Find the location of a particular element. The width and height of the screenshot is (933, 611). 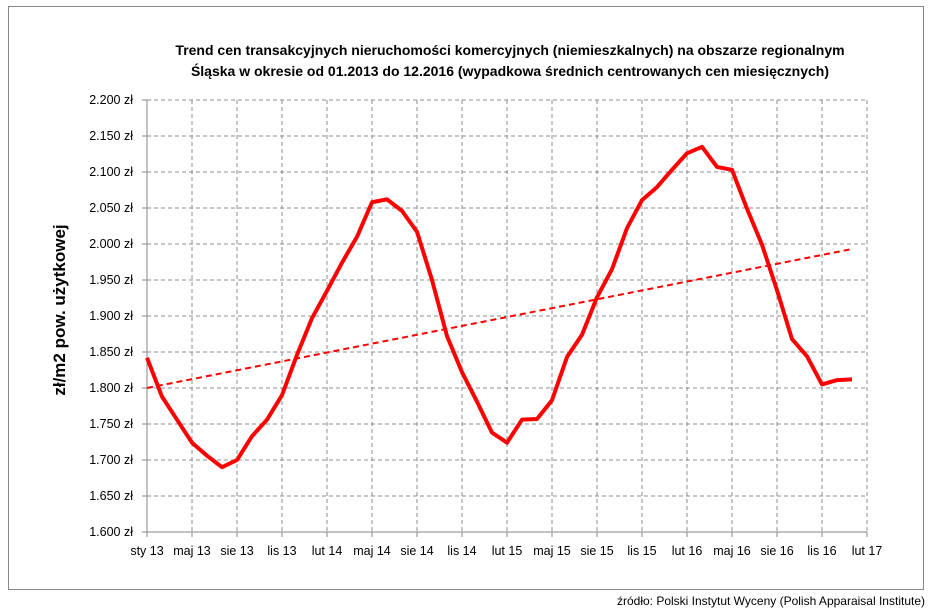

x-tick-label: lut 14 is located at coordinates (327, 551).